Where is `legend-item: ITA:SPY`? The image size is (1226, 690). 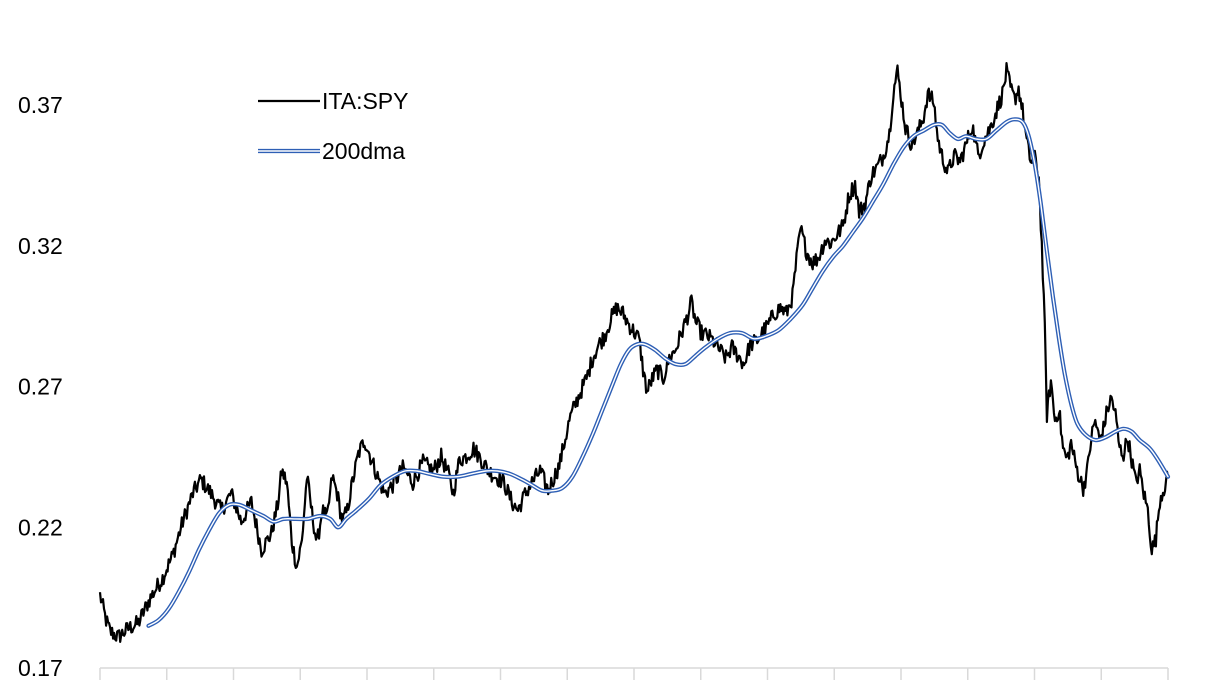
legend-item: ITA:SPY is located at coordinates (333, 101).